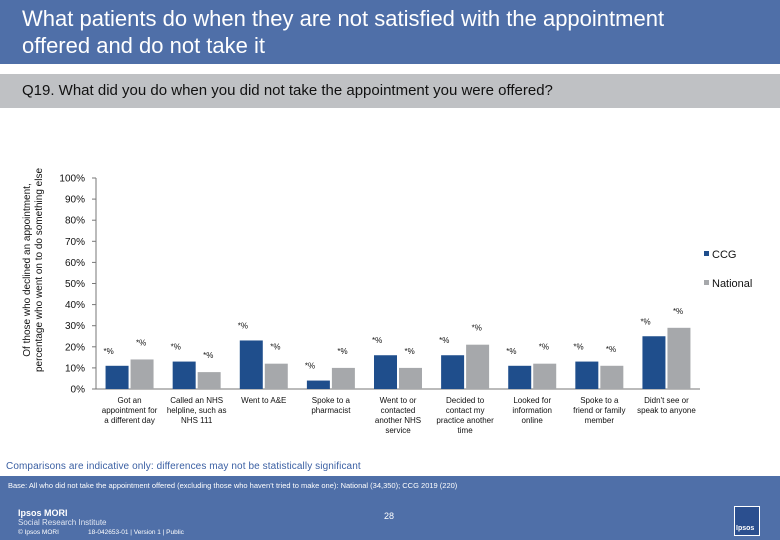 The height and width of the screenshot is (540, 780). What do you see at coordinates (389, 516) in the screenshot?
I see `page-number: 28` at bounding box center [389, 516].